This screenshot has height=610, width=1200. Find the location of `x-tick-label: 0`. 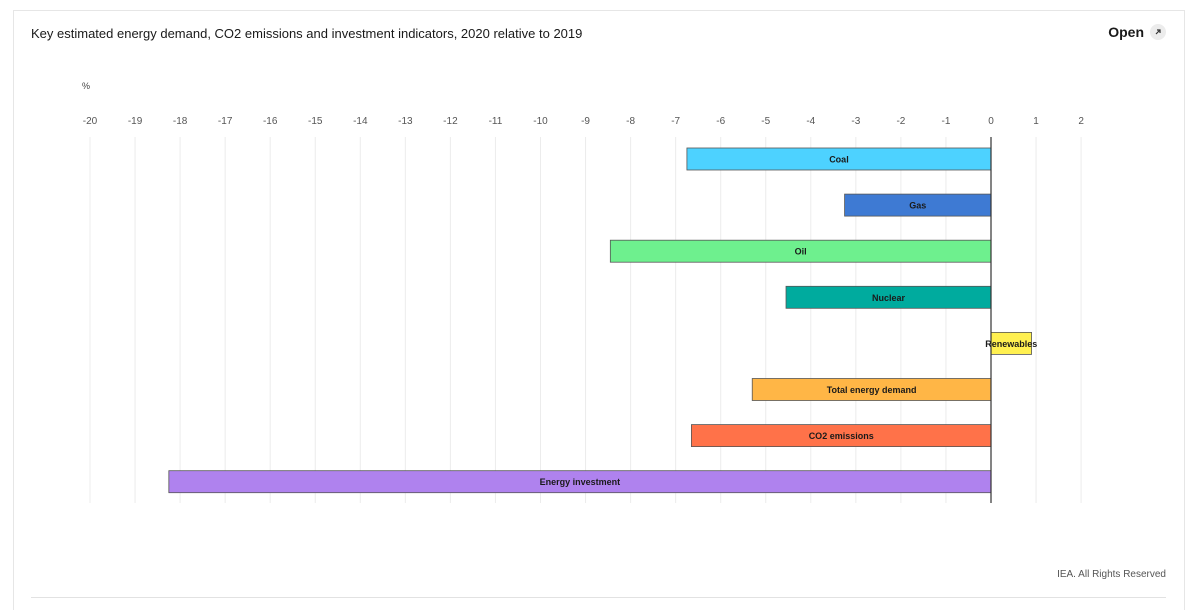

x-tick-label: 0 is located at coordinates (991, 121).